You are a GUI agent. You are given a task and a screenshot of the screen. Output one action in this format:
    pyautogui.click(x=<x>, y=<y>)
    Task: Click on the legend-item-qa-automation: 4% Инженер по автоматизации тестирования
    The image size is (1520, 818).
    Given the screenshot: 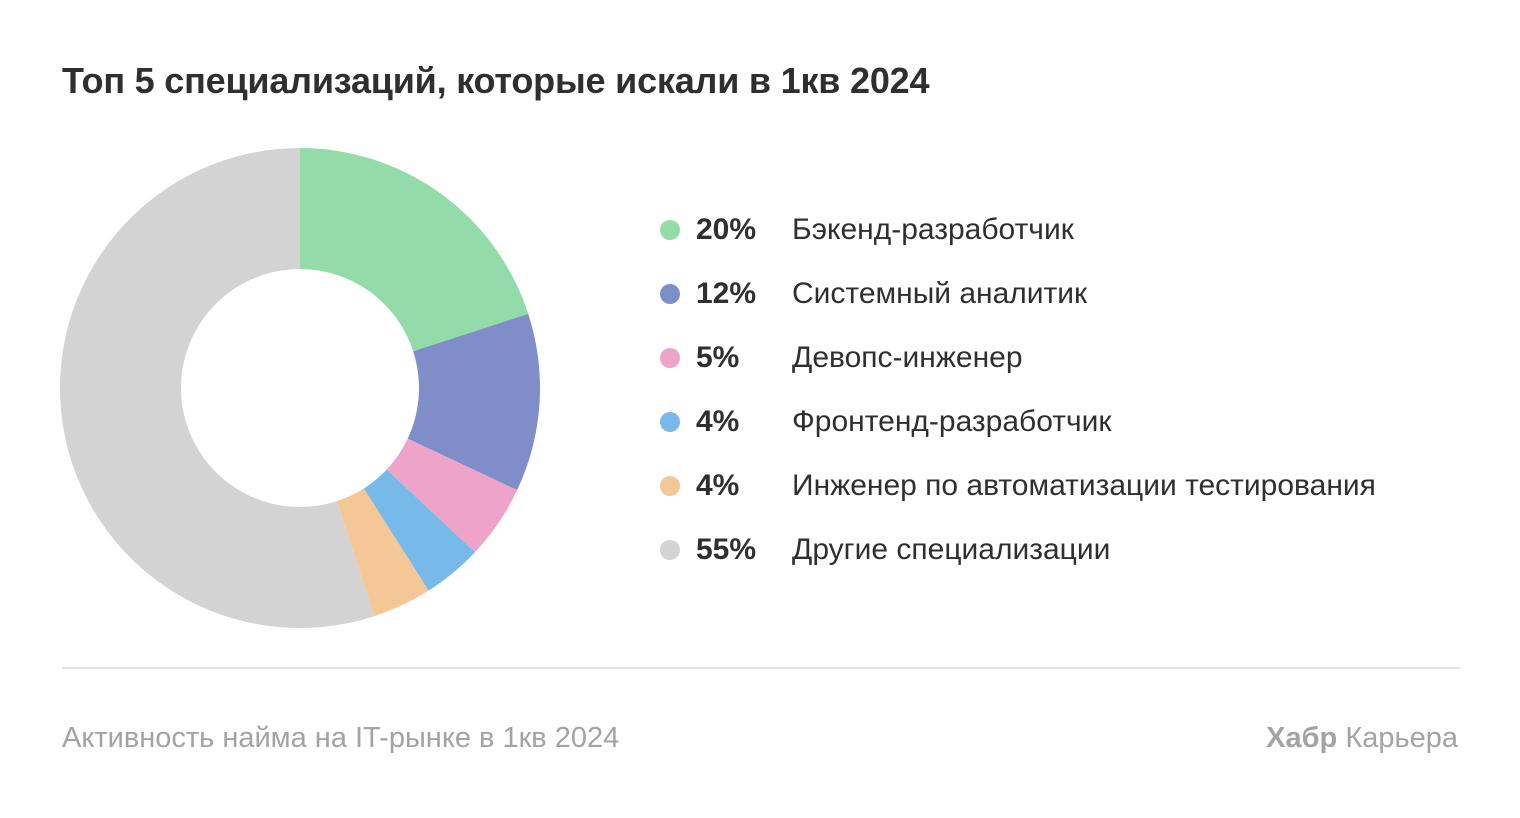 What is the action you would take?
    pyautogui.click(x=1018, y=486)
    